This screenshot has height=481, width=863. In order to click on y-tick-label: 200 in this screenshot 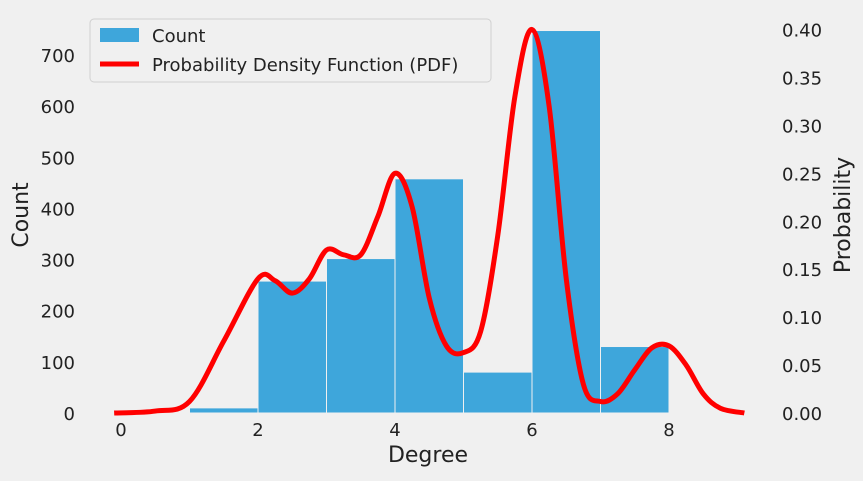, I will do `click(58, 312)`.